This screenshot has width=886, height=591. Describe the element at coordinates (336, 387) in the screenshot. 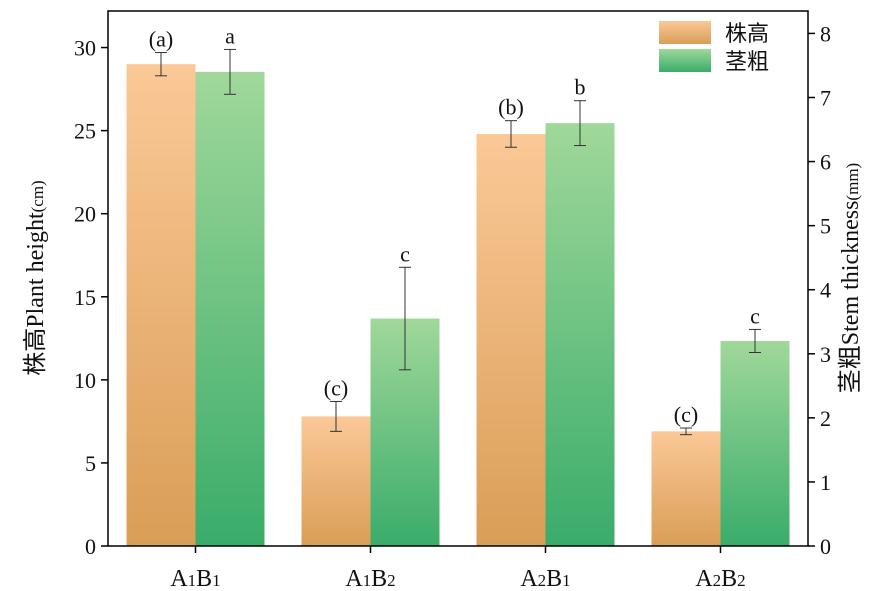

I see `significance-label-0-1: (c)` at that location.